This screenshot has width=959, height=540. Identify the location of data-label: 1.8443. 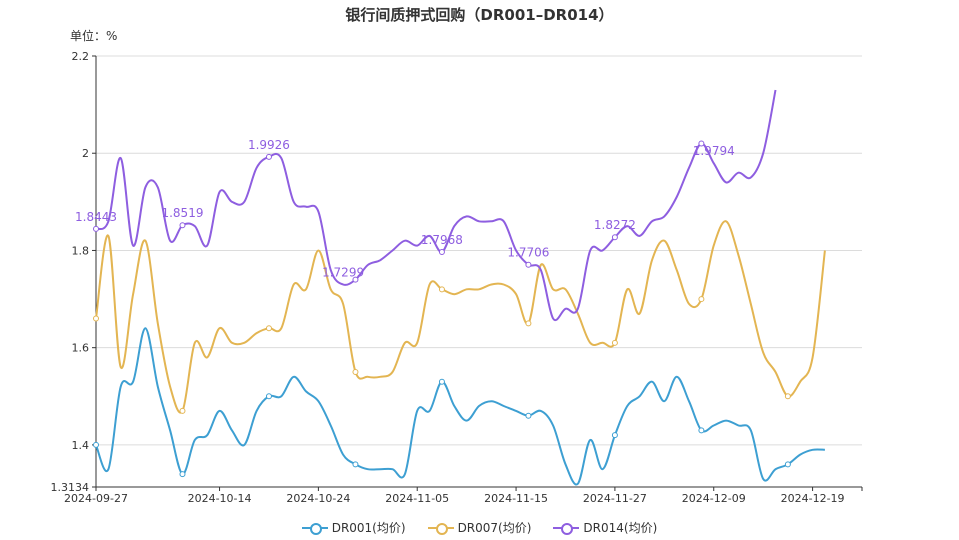
(96, 217).